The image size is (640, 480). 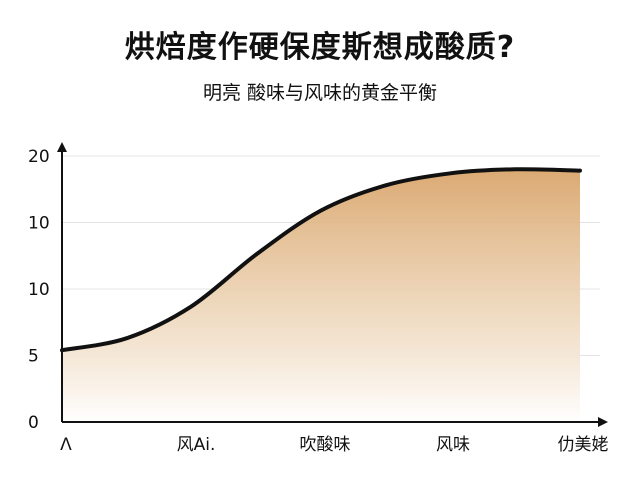 What do you see at coordinates (62, 147) in the screenshot?
I see `y-axis-arrow` at bounding box center [62, 147].